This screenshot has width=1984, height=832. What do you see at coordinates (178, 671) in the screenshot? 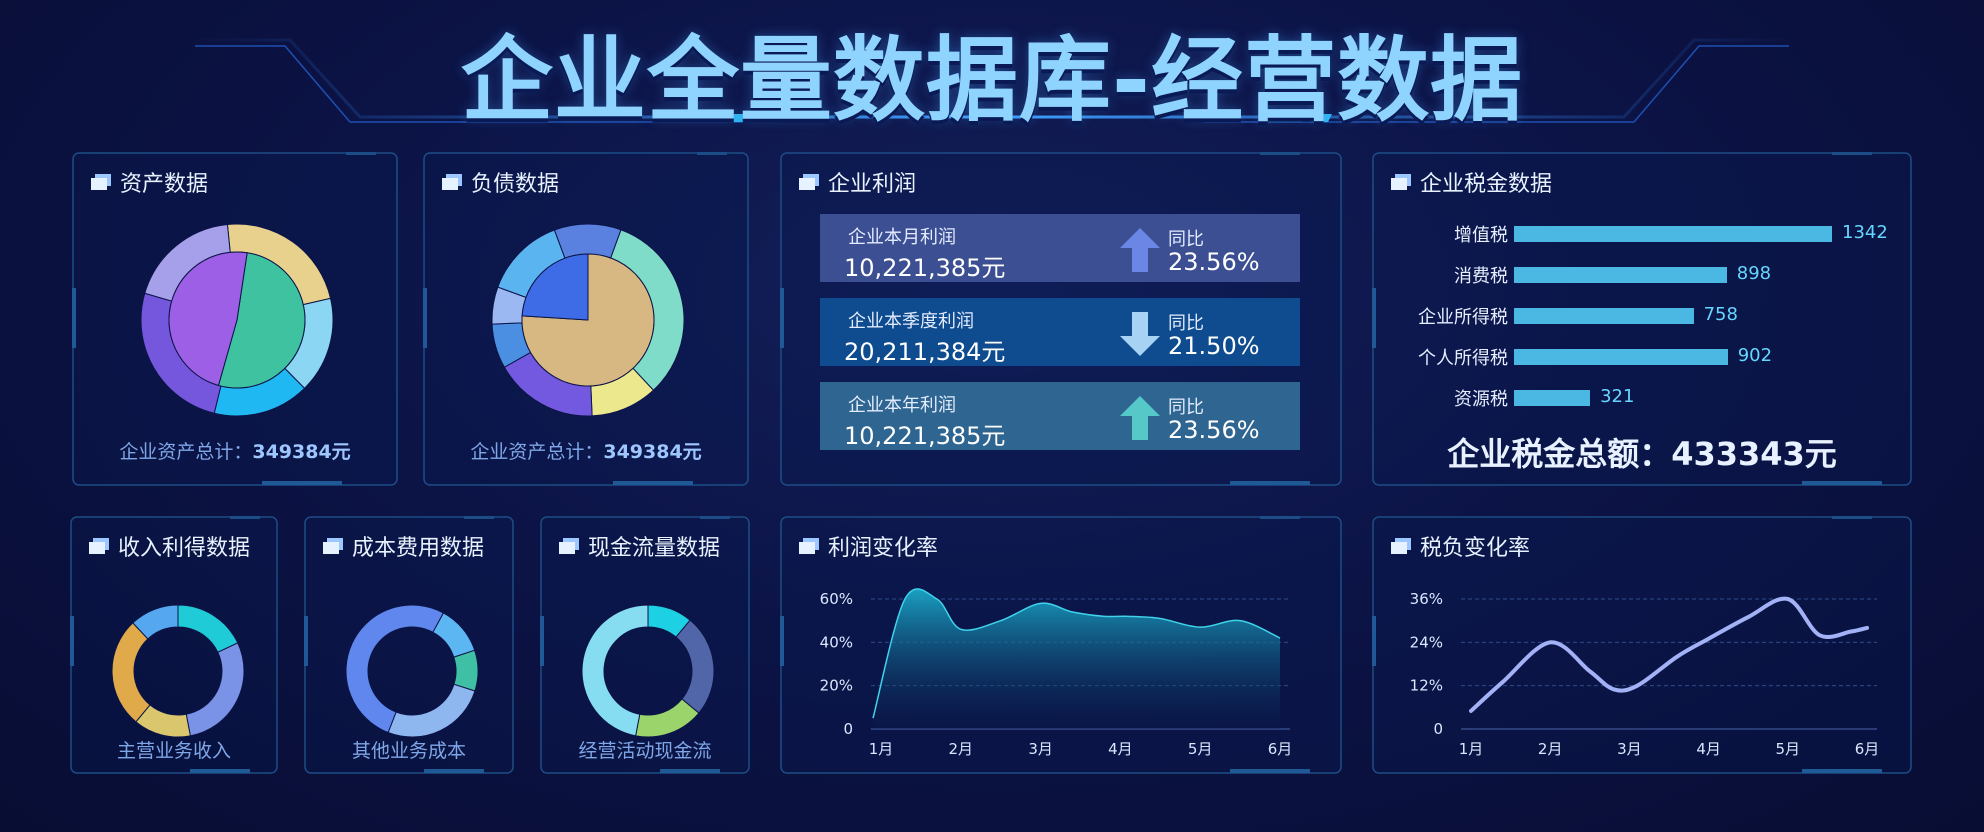
I see `income-donut-chart` at bounding box center [178, 671].